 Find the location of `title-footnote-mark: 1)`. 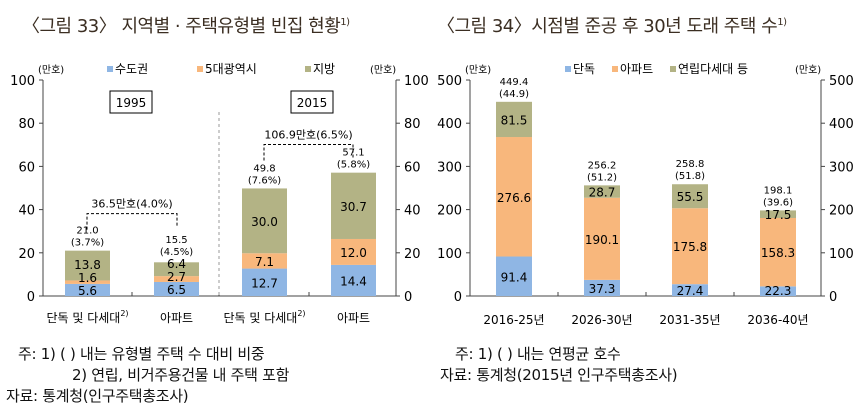

title-footnote-mark: 1) is located at coordinates (345, 22).